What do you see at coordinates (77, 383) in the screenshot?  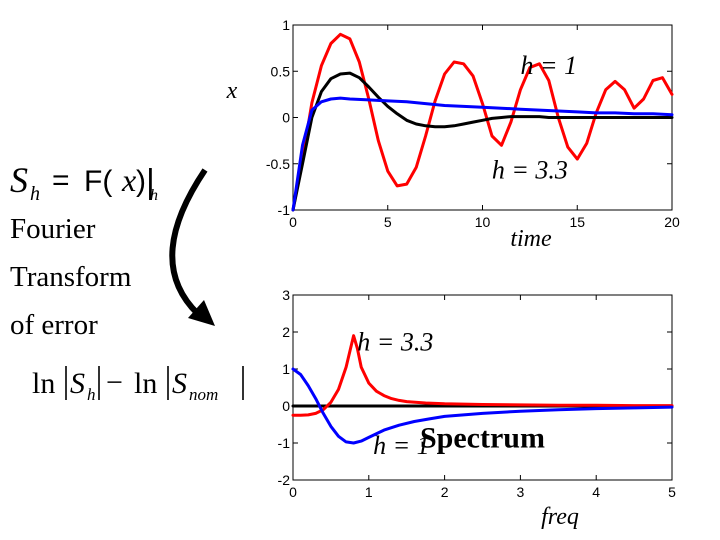 I see `formula-S-1: S` at bounding box center [77, 383].